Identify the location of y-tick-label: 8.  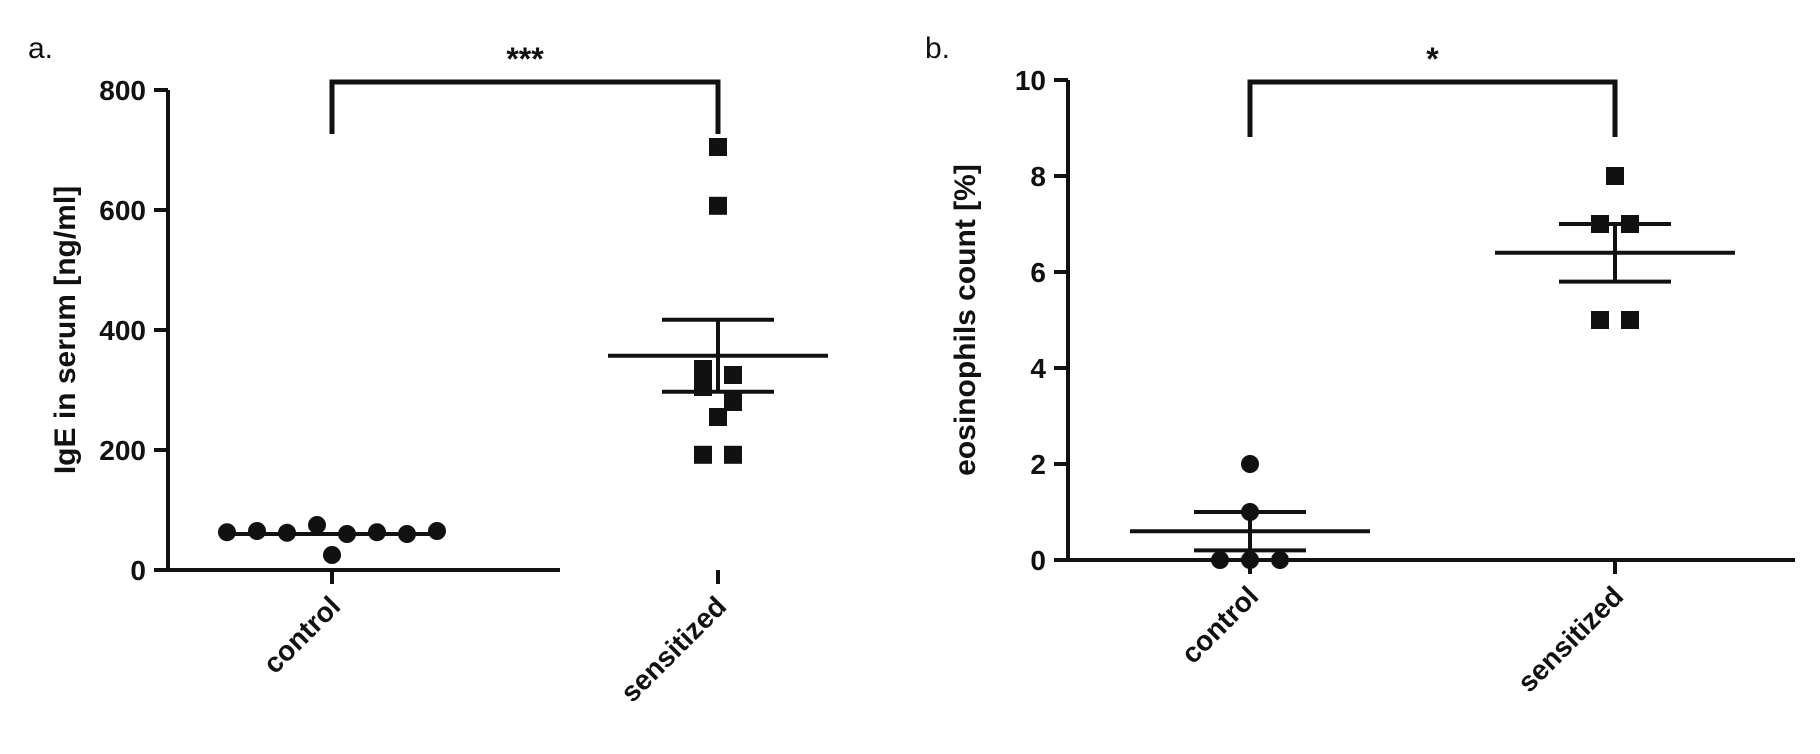
(1038, 176).